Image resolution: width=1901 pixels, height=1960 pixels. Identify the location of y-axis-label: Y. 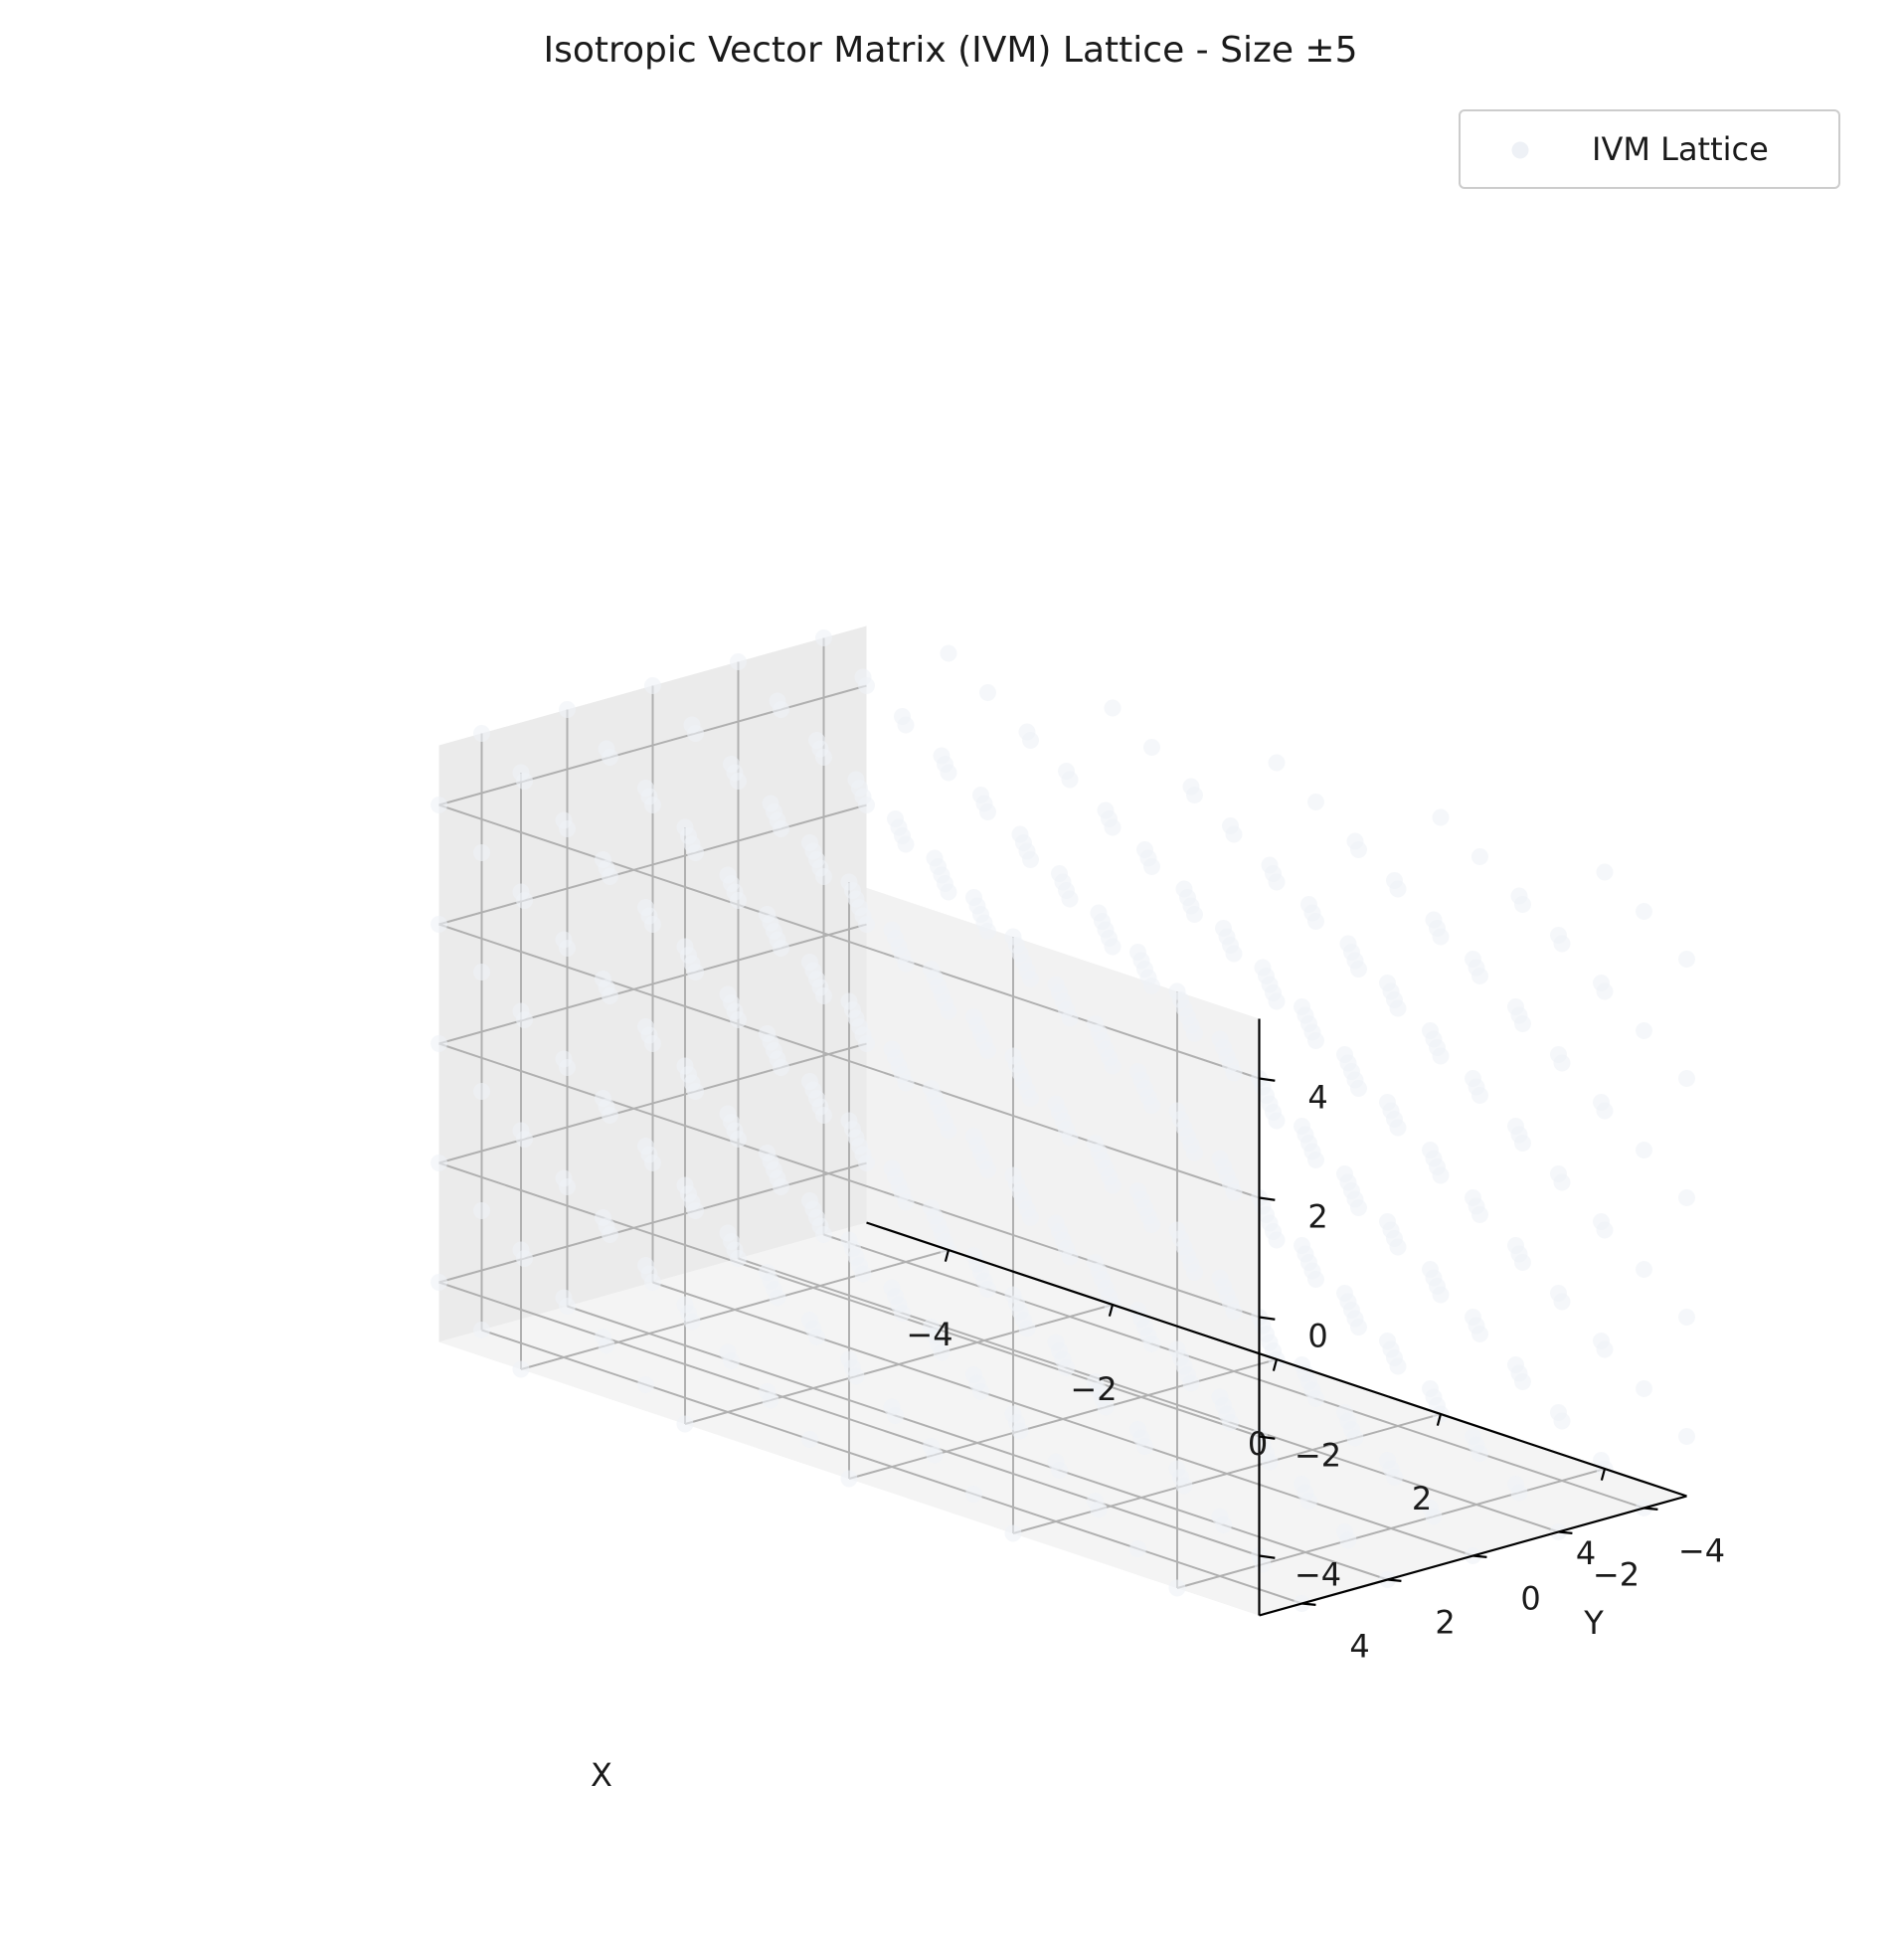
(1593, 1623).